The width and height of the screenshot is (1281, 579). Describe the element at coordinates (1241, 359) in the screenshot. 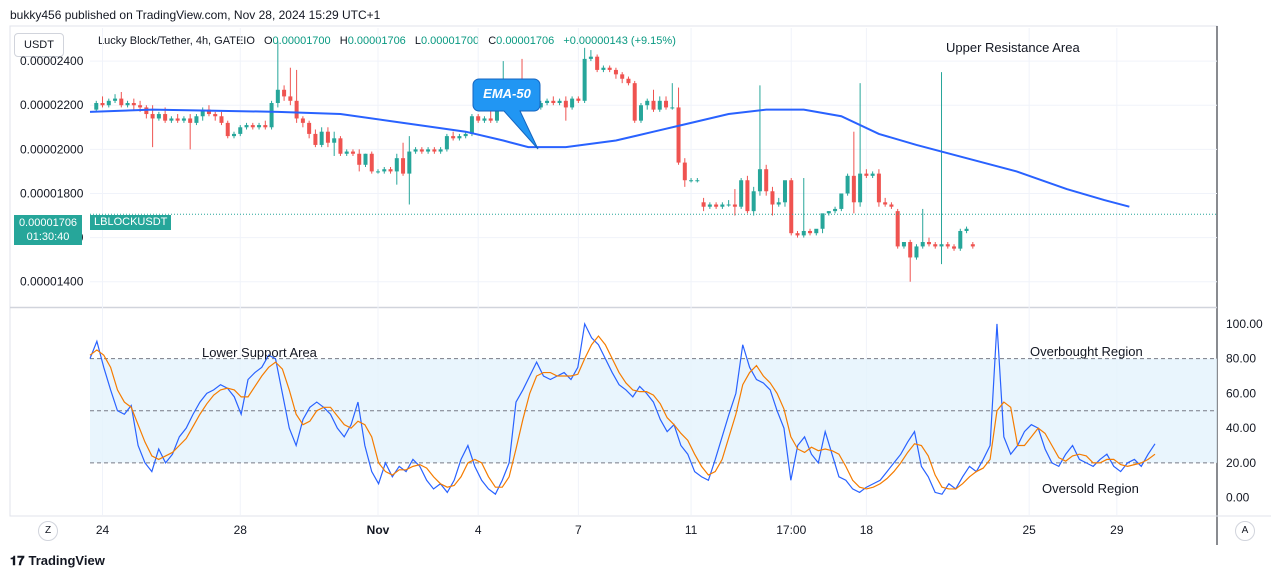

I see `stoch-tick-label: 80.00` at that location.